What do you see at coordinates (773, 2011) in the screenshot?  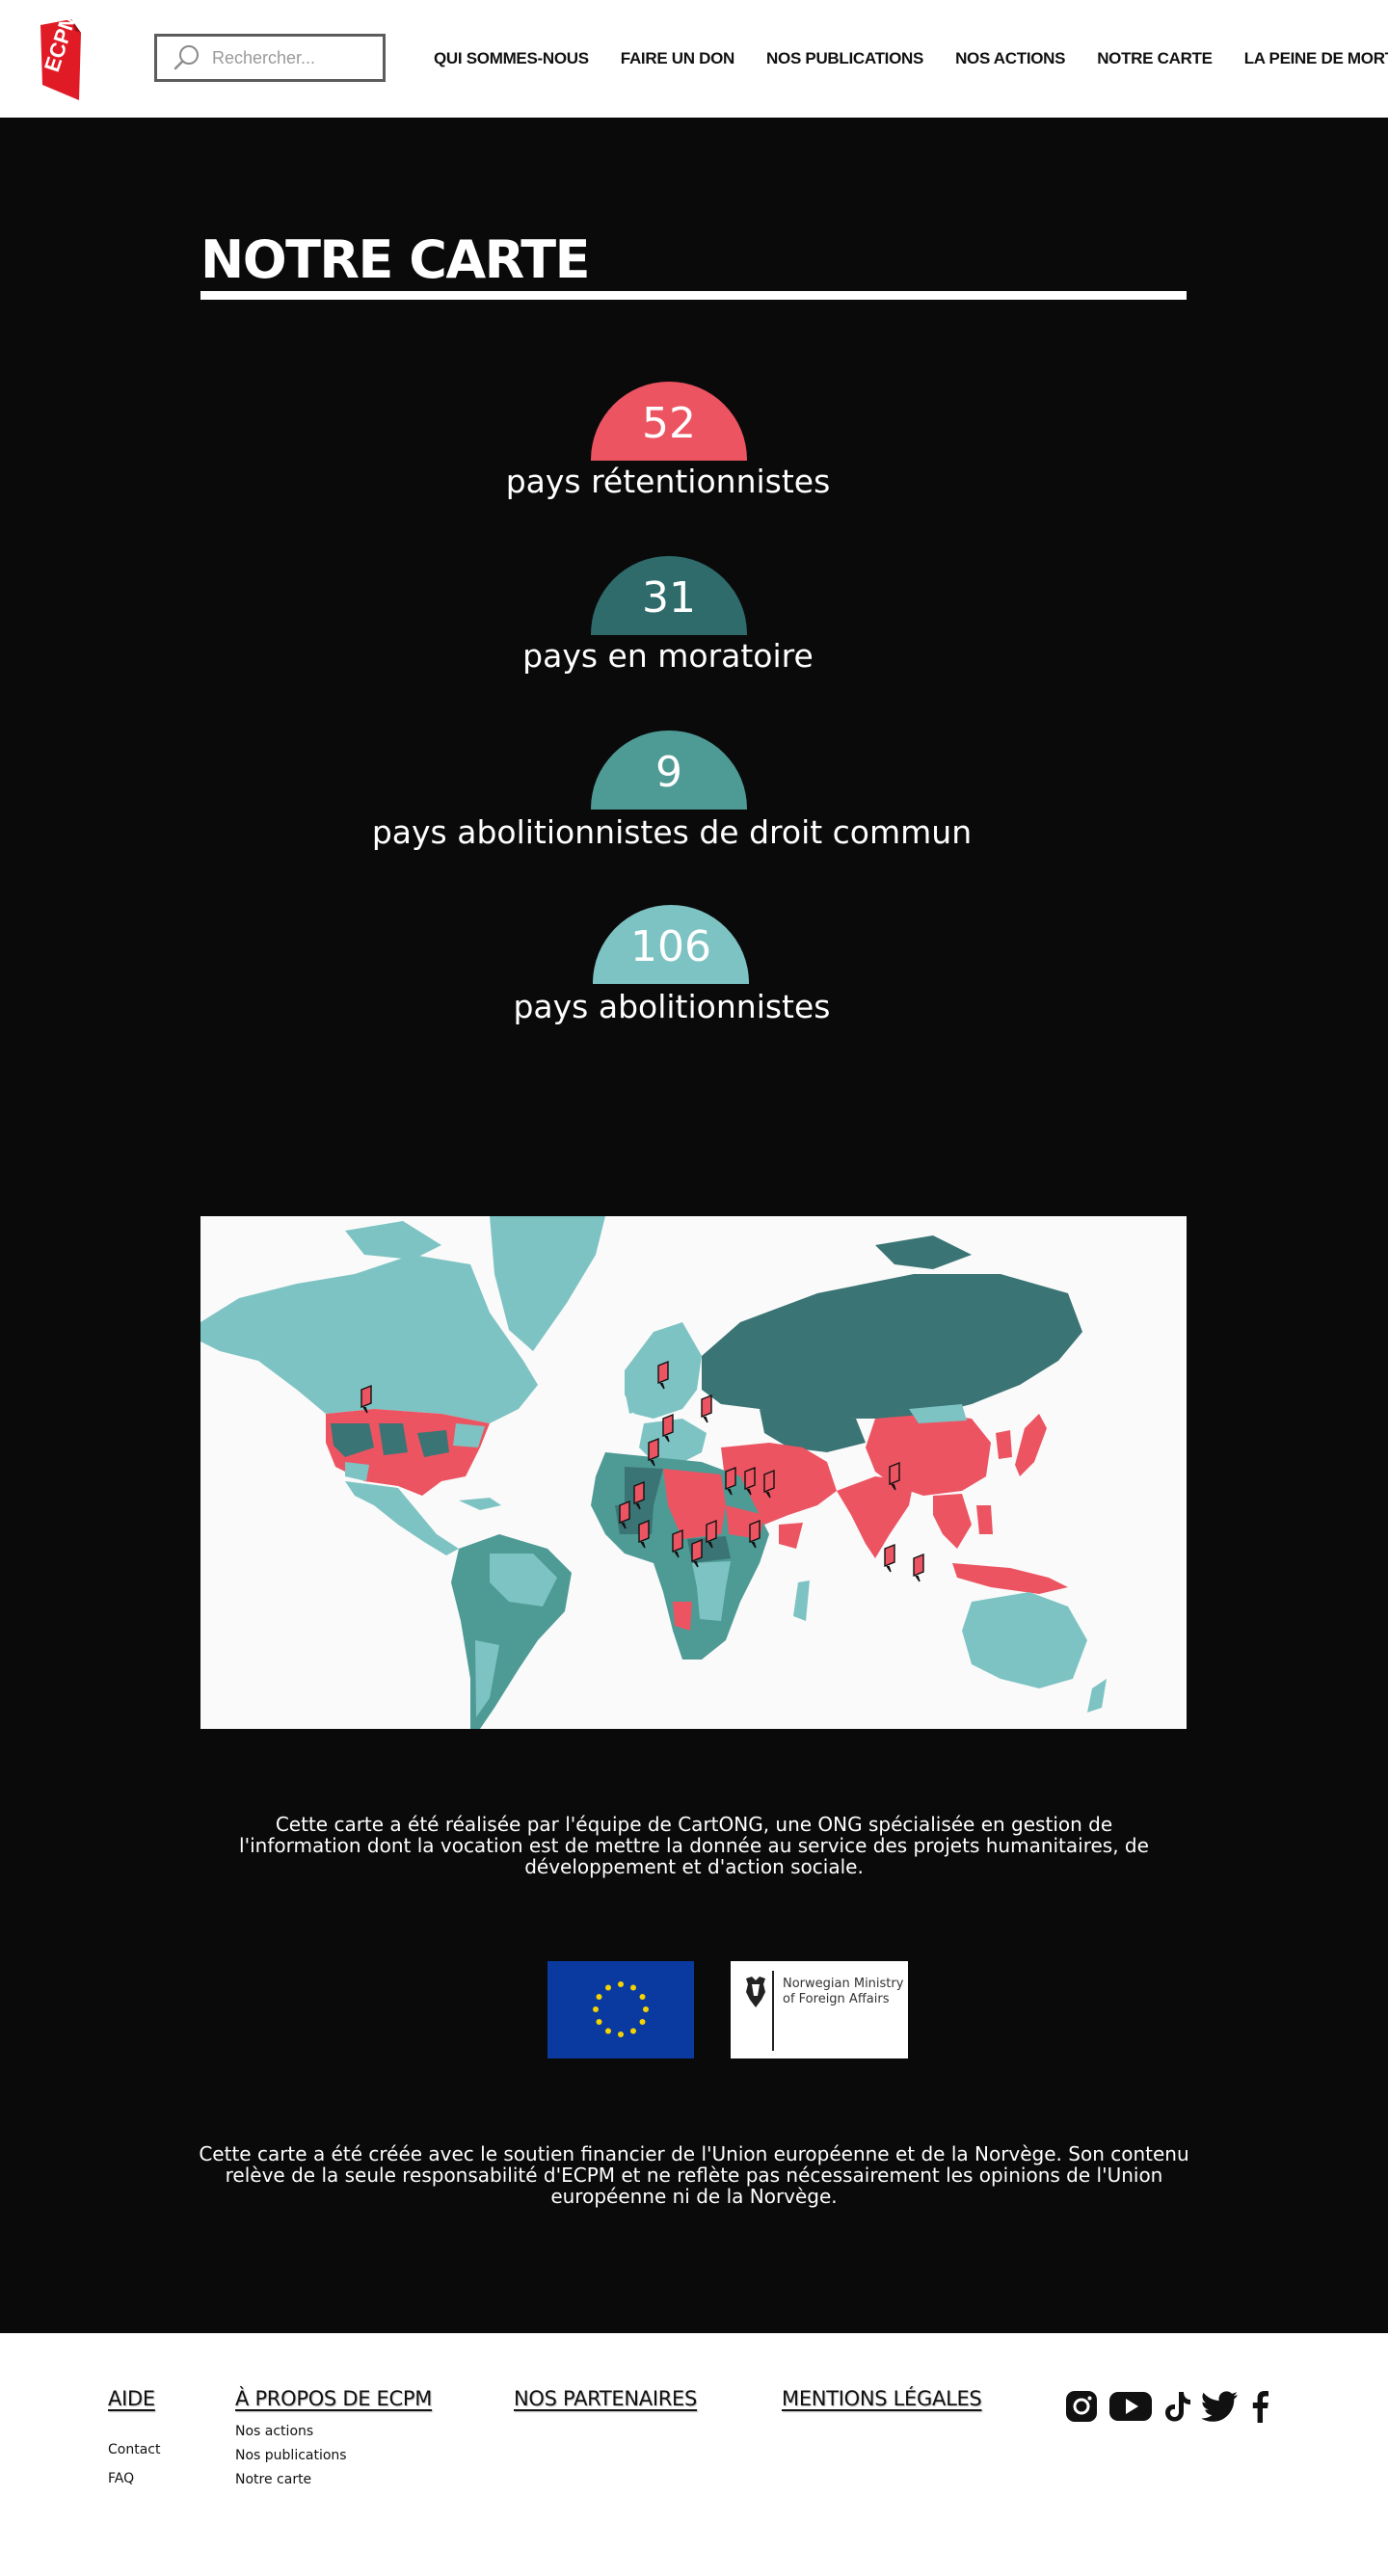 I see `logo-divider` at bounding box center [773, 2011].